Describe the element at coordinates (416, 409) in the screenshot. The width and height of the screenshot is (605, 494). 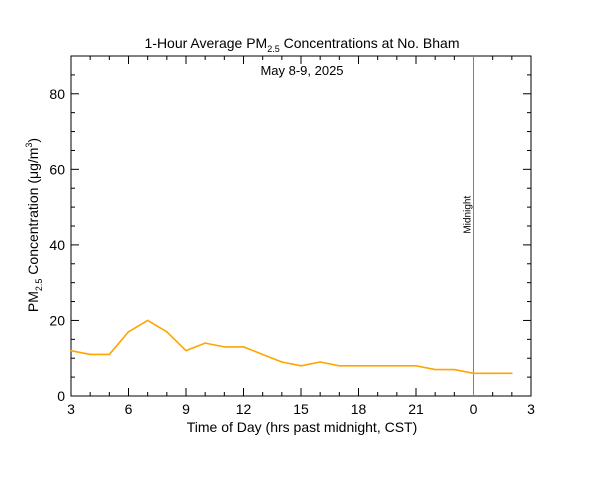
I see `x-tick-label: 21` at that location.